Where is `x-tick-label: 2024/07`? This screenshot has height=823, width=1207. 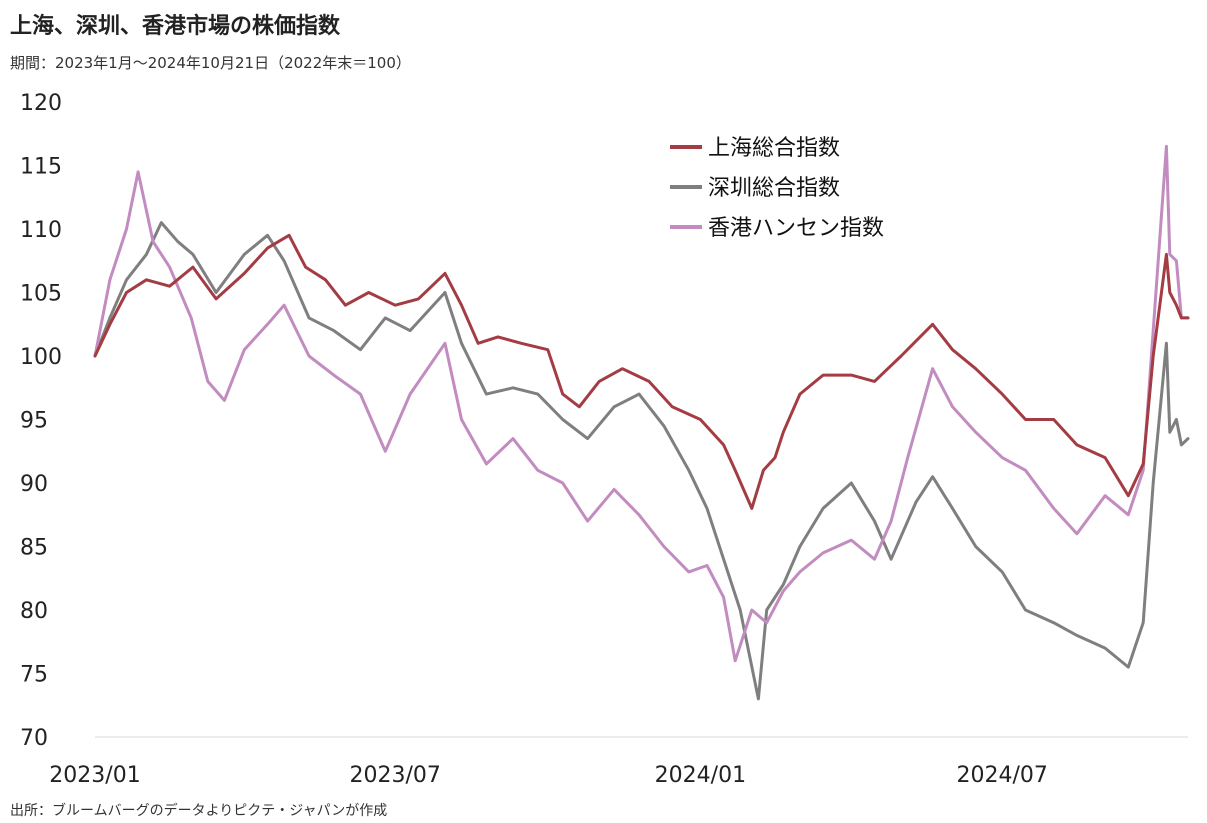 x-tick-label: 2024/07 is located at coordinates (1002, 775).